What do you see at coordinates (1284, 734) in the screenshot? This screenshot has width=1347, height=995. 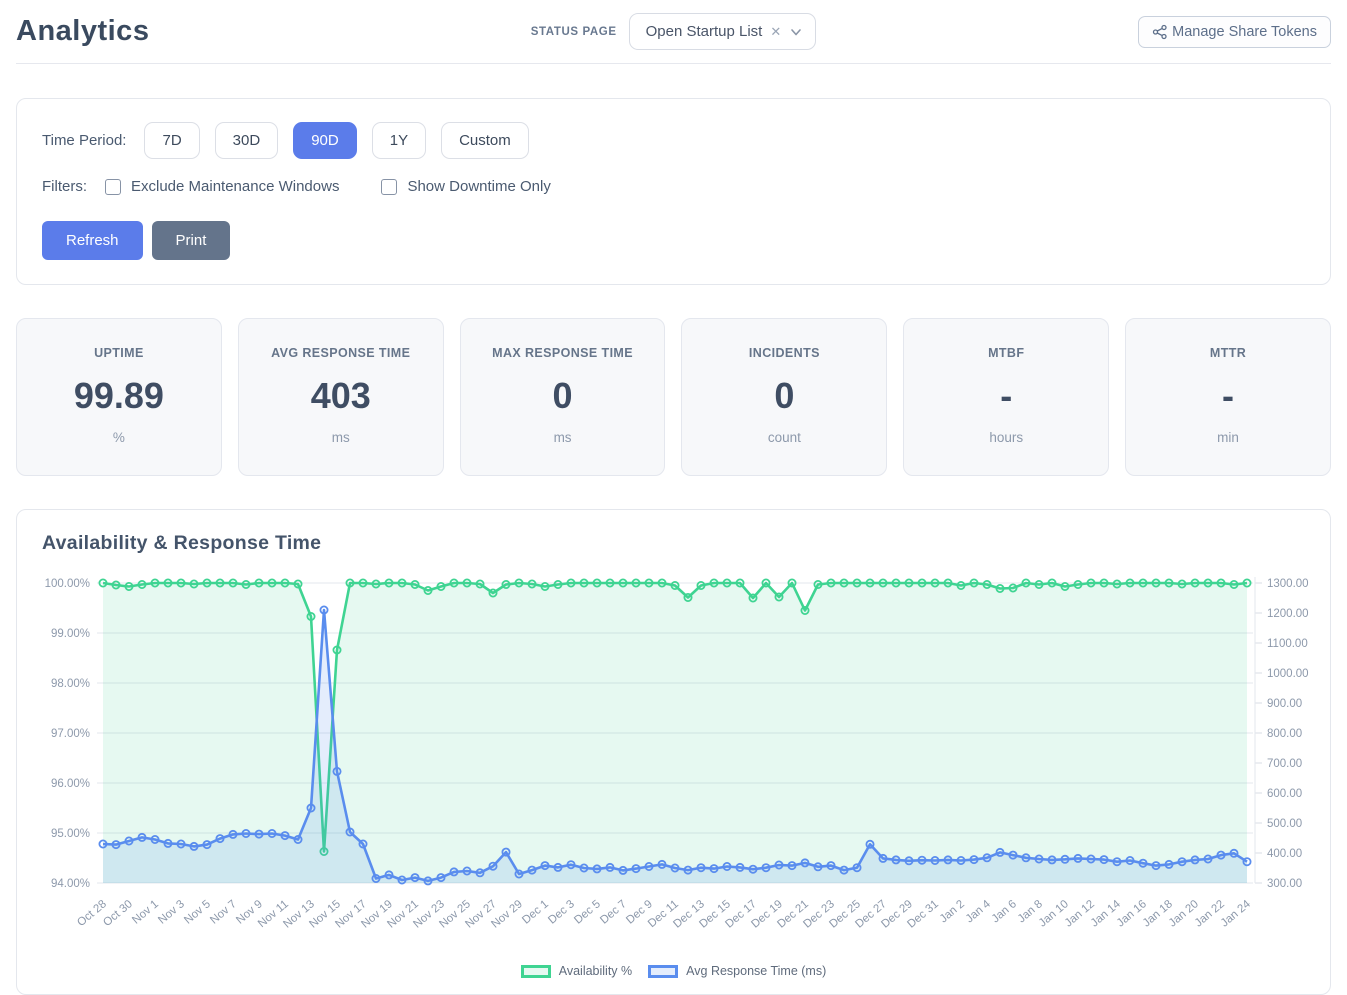 I see `svg-text: 800.00` at bounding box center [1284, 734].